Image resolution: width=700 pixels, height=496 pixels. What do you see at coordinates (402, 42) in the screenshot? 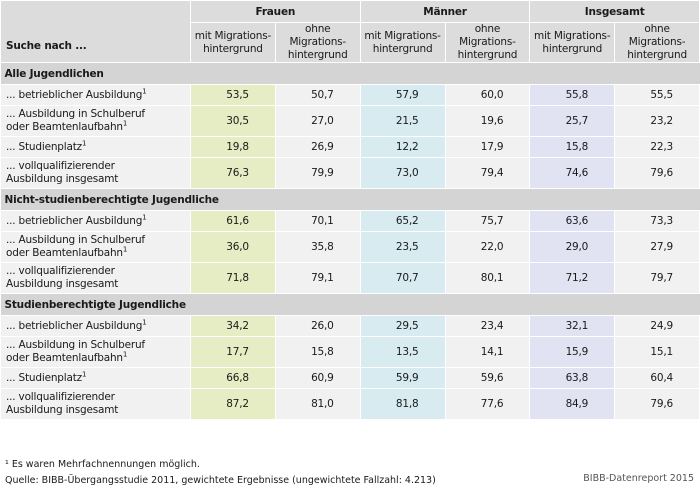
I see `subheader-maenner-mit: mit Migrations-hintergrund` at bounding box center [402, 42].